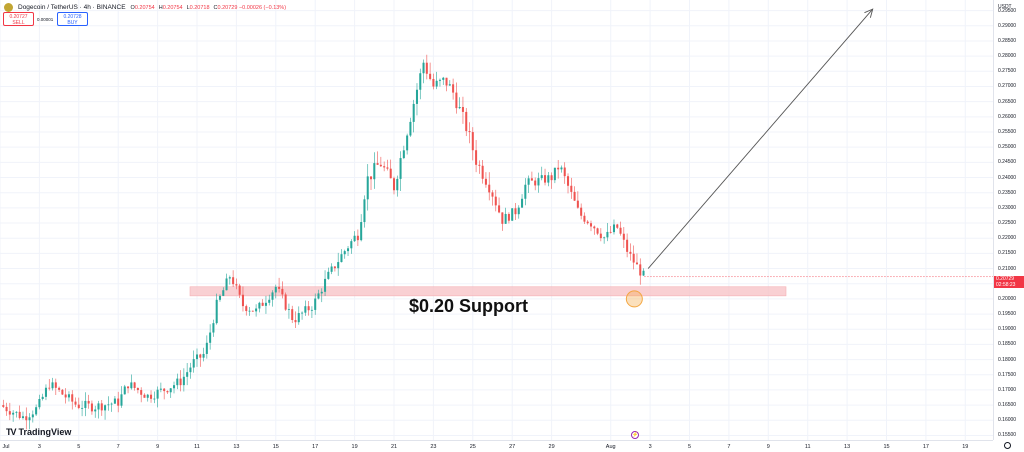 This screenshot has width=1024, height=452. What do you see at coordinates (1005, 7) in the screenshot?
I see `currency-label: USDT` at bounding box center [1005, 7].